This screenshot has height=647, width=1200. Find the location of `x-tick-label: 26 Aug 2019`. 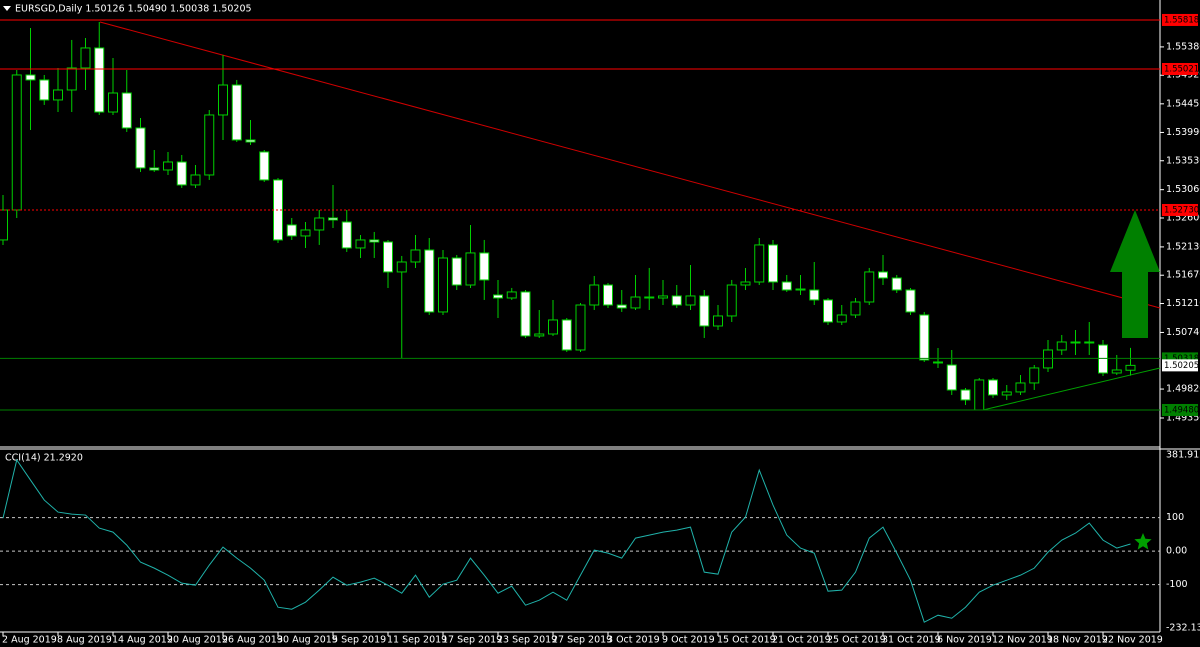

x-tick-label: 26 Aug 2019 is located at coordinates (252, 640).